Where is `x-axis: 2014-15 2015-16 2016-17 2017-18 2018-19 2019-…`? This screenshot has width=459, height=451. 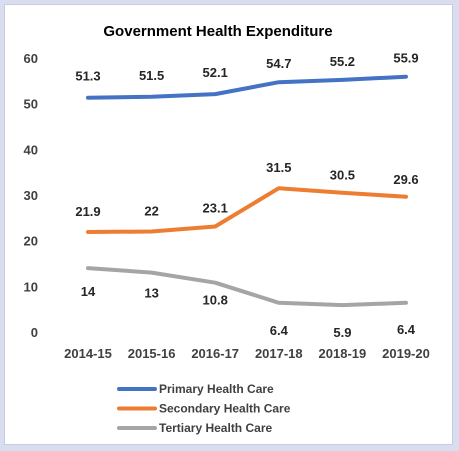 x-axis: 2014-15 2015-16 2016-17 2017-18 2018-19 2019-… is located at coordinates (247, 353).